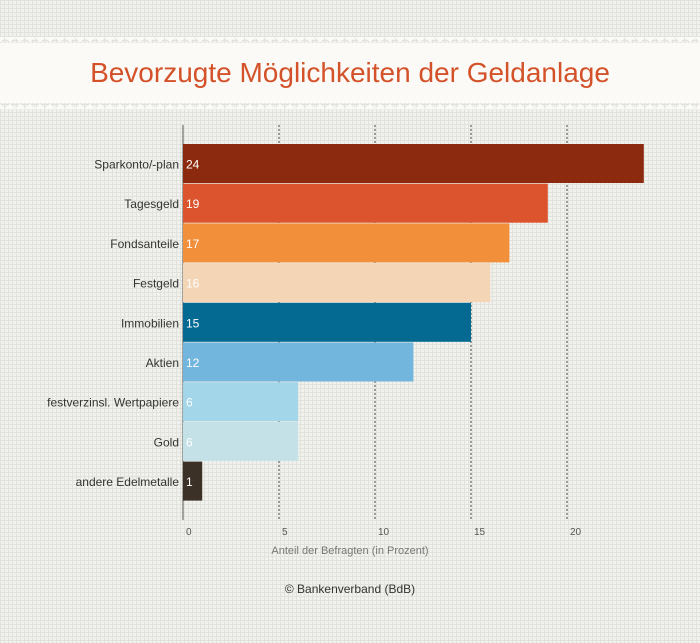 The image size is (700, 643). I want to click on value-label: 15, so click(193, 323).